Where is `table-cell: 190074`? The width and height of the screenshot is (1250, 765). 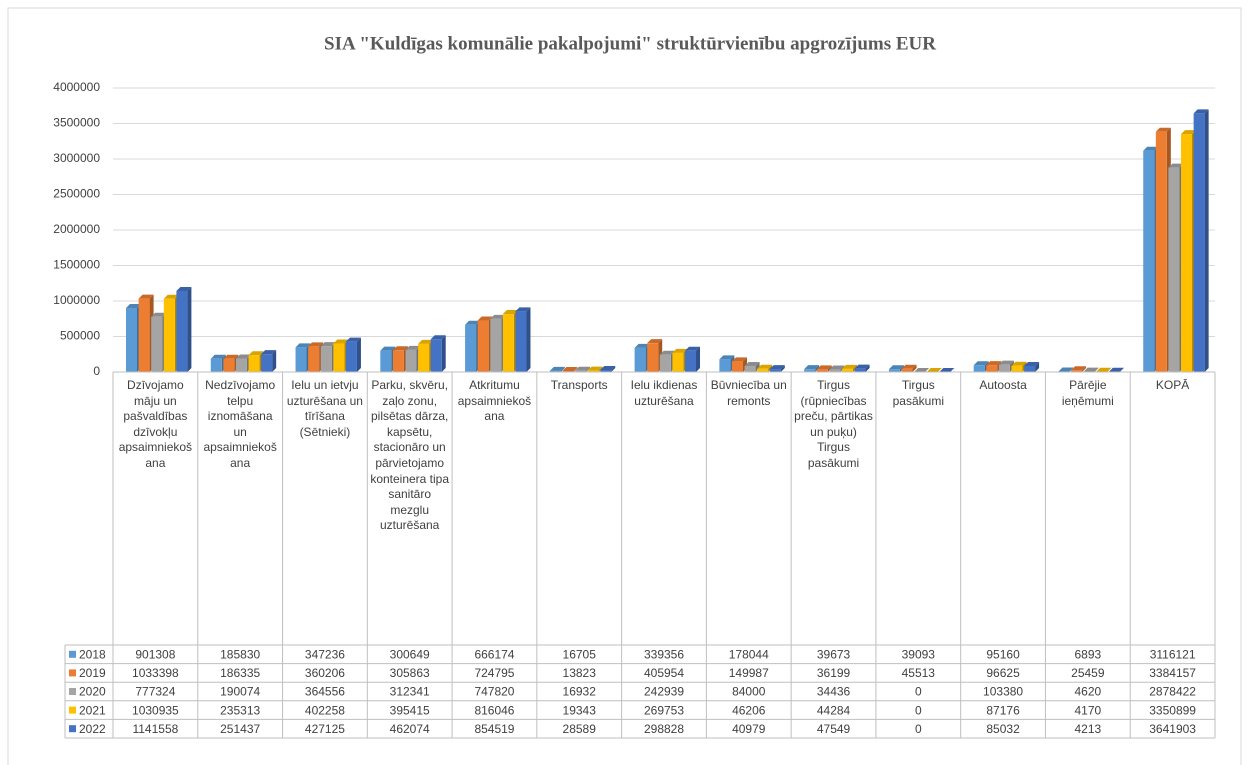 table-cell: 190074 is located at coordinates (240, 692).